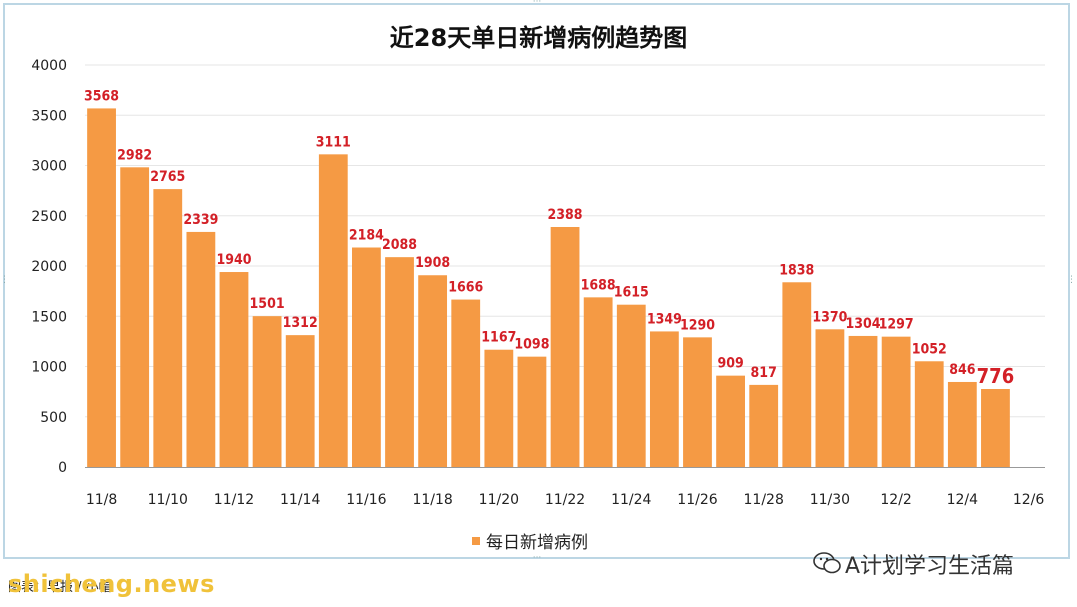 The image size is (1077, 607). I want to click on y-tick-label: 1500, so click(49, 317).